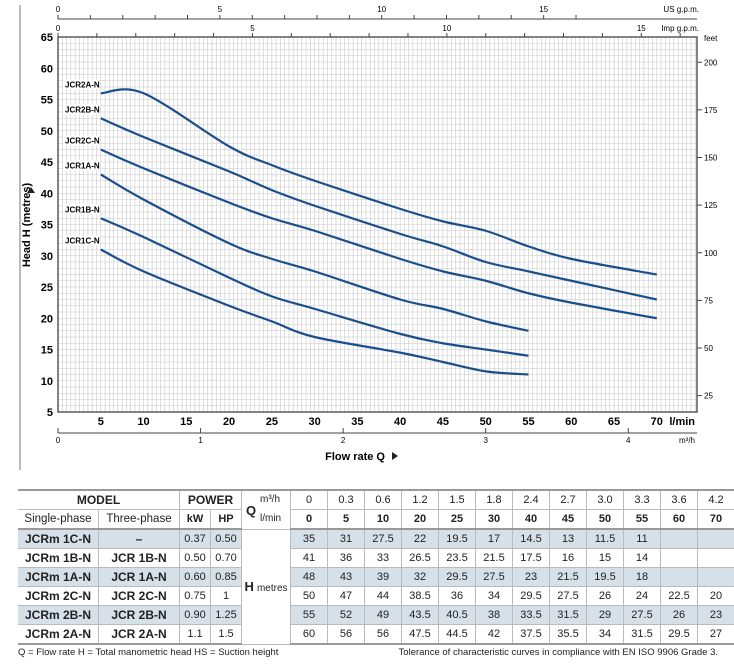  Describe the element at coordinates (195, 615) in the screenshot. I see `power-kw: 0.90` at that location.